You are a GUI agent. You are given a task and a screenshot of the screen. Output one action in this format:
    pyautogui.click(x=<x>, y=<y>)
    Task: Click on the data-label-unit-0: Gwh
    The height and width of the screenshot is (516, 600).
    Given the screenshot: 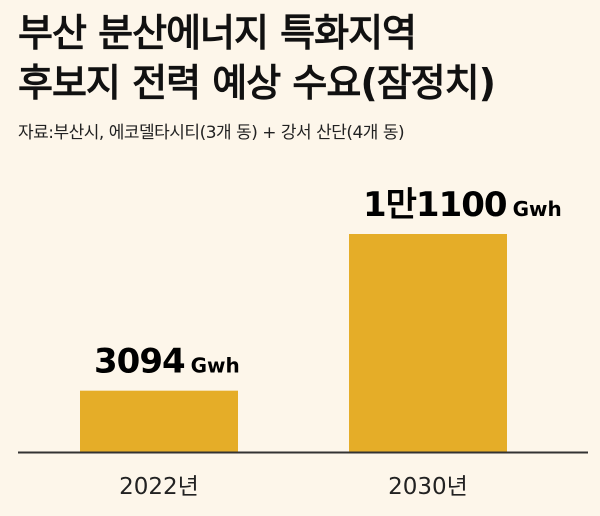 What is the action you would take?
    pyautogui.click(x=215, y=366)
    